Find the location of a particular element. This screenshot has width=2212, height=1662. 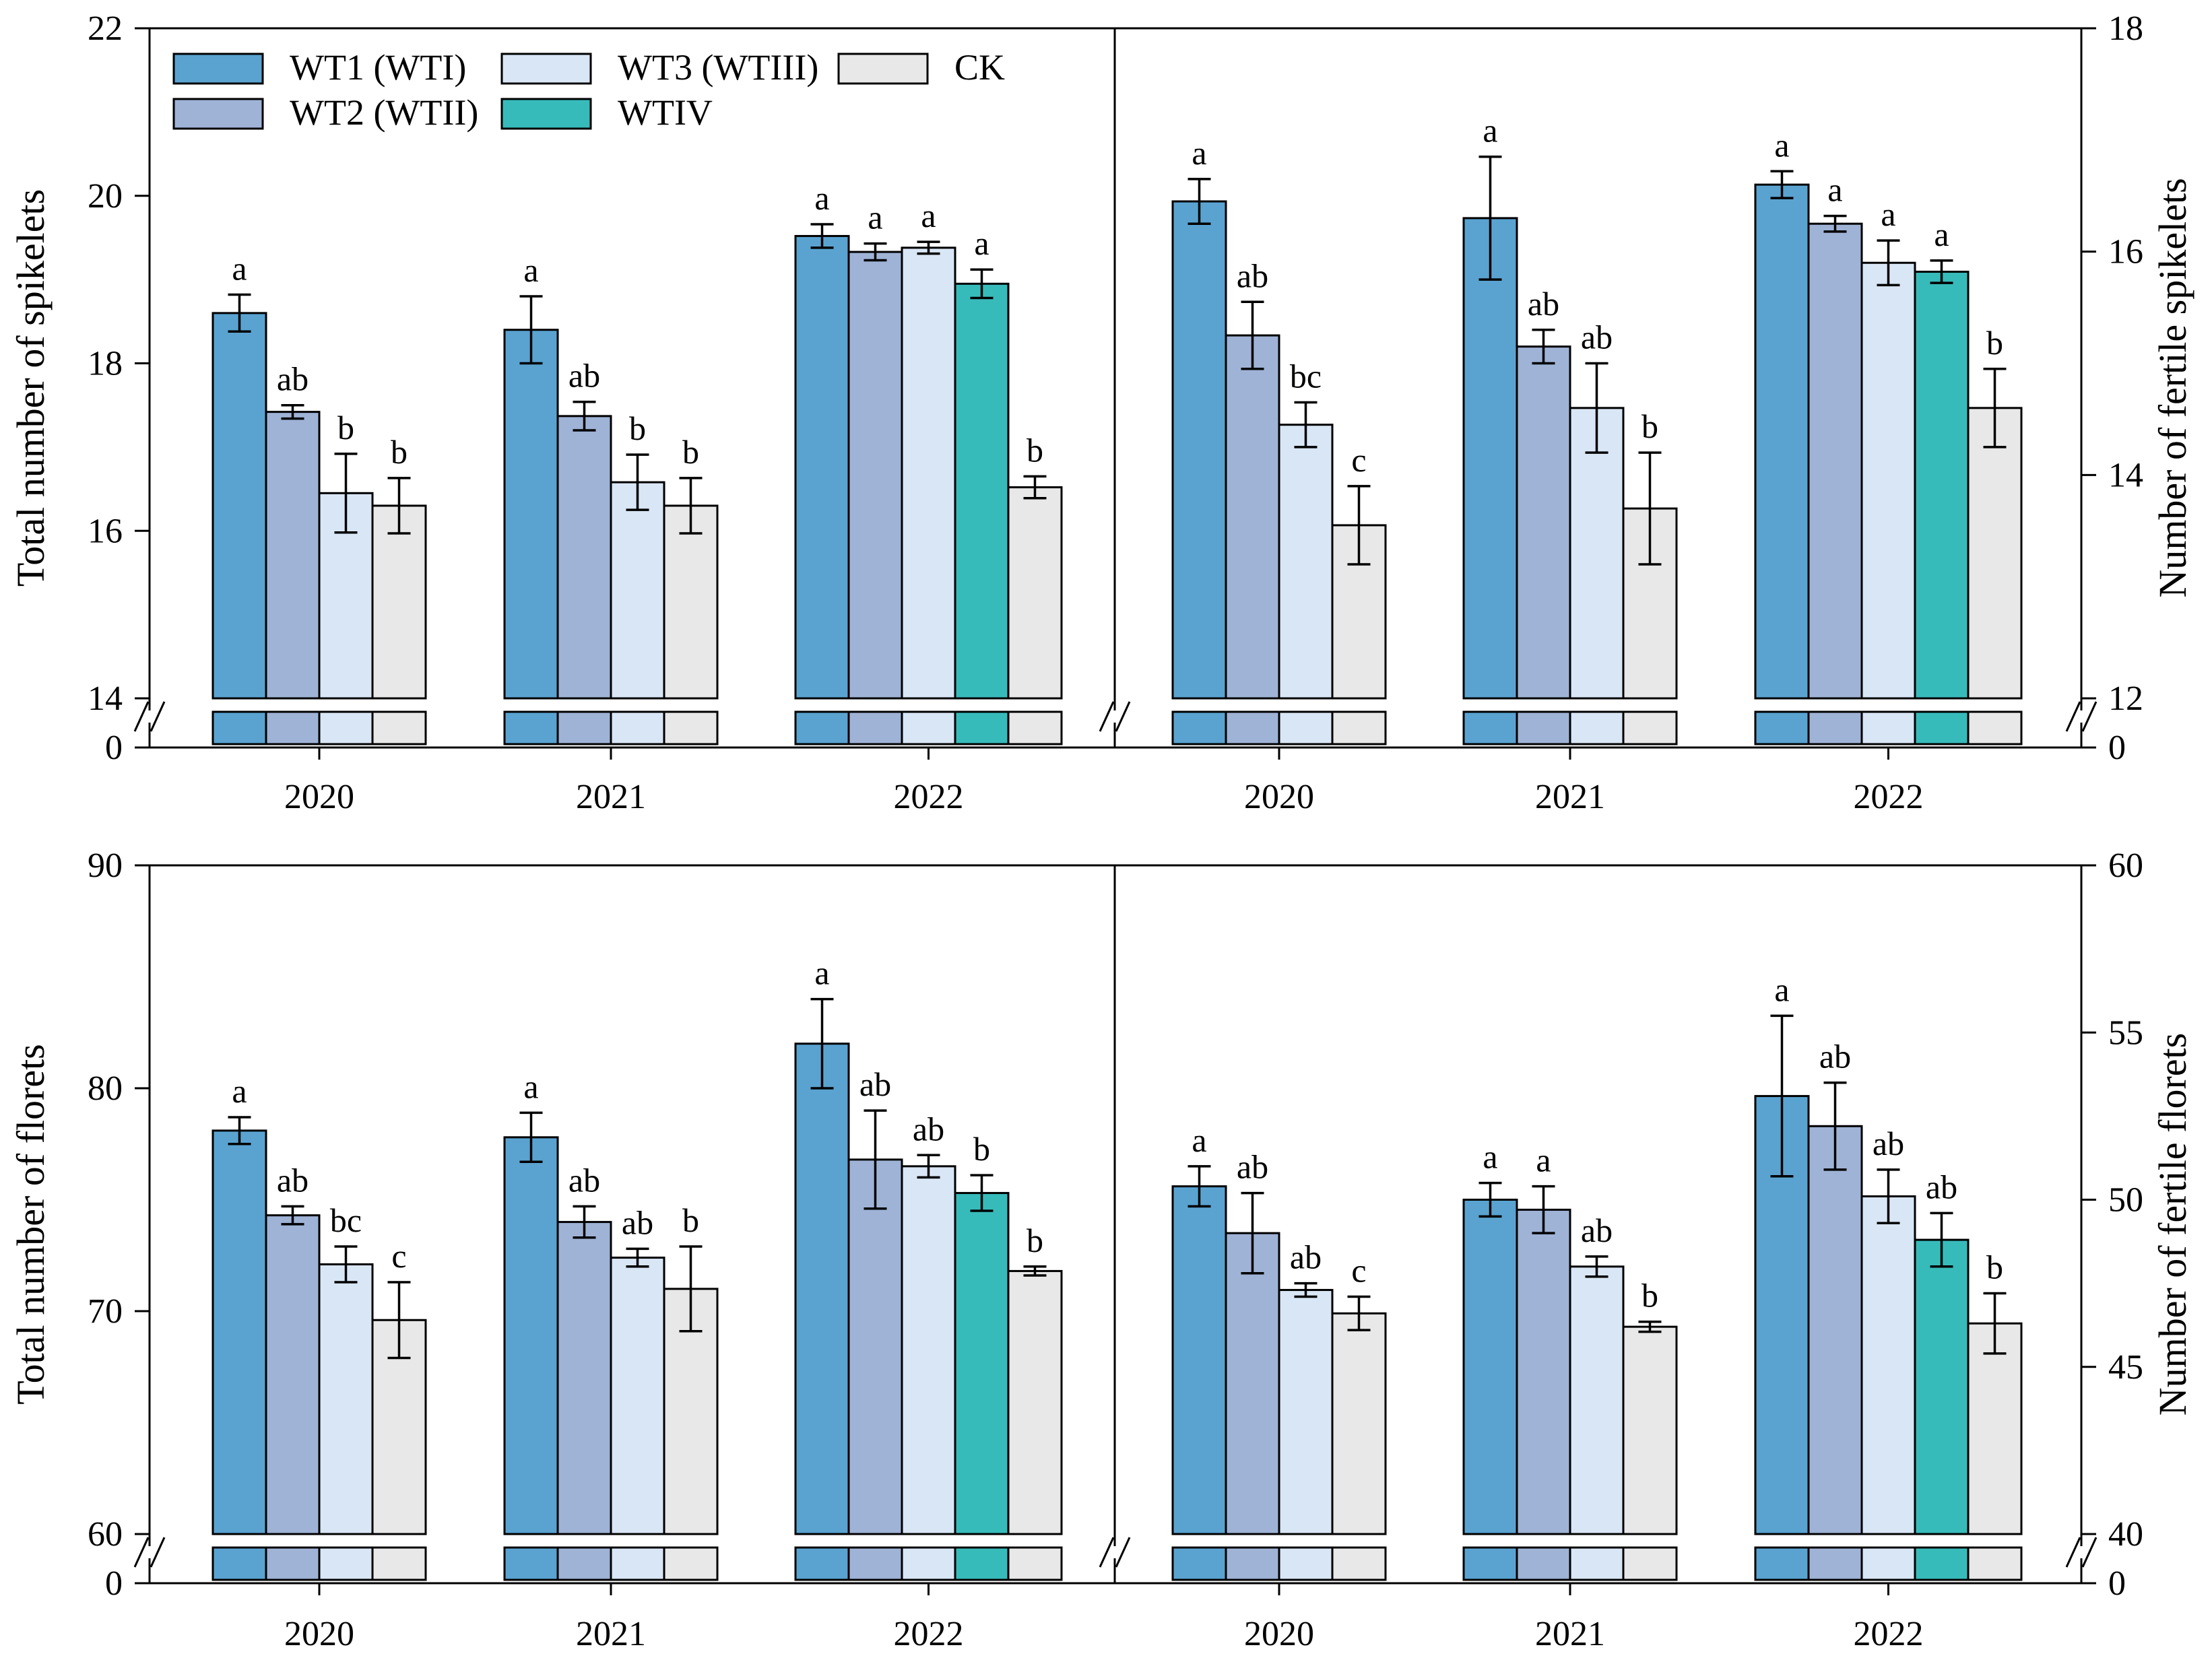

left-y-tick-label: 14 is located at coordinates (105, 698).